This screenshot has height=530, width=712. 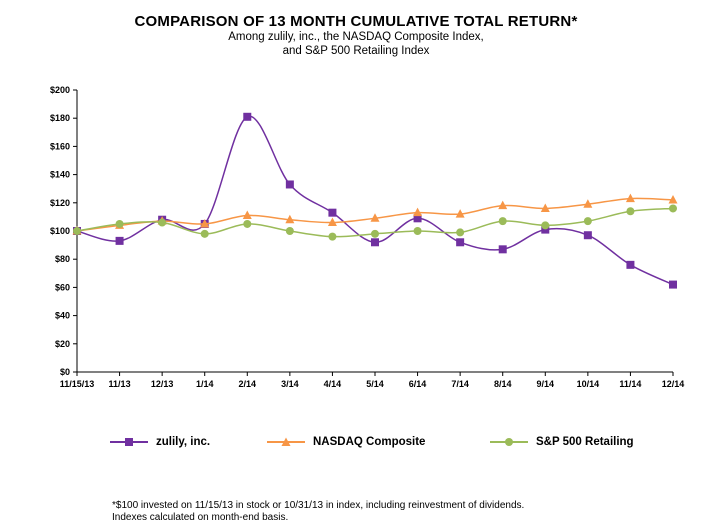 What do you see at coordinates (60, 175) in the screenshot?
I see `y-tick-label: $140` at bounding box center [60, 175].